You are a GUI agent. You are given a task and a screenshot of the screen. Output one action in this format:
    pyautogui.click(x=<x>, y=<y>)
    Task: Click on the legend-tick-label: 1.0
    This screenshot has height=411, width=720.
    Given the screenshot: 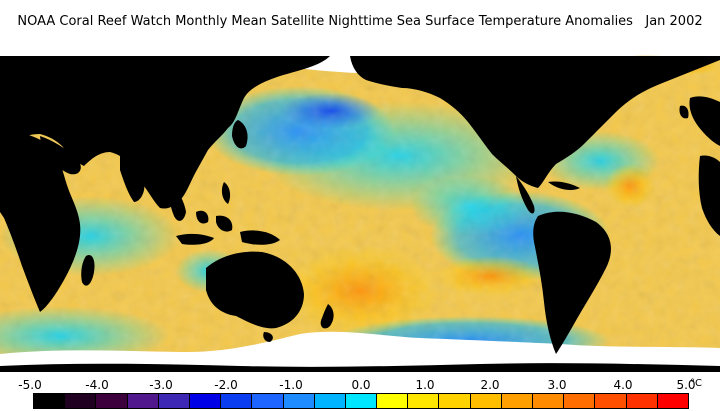 What is the action you would take?
    pyautogui.click(x=425, y=385)
    